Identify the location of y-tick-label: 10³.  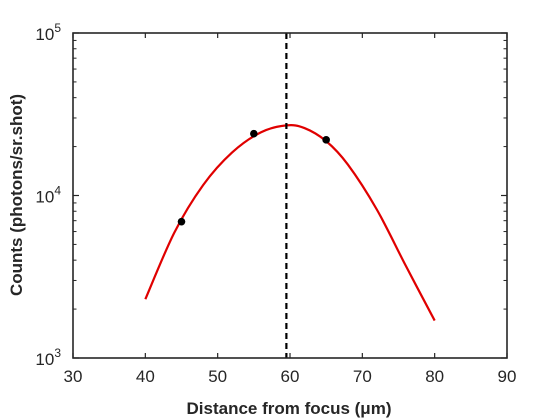
(48, 357).